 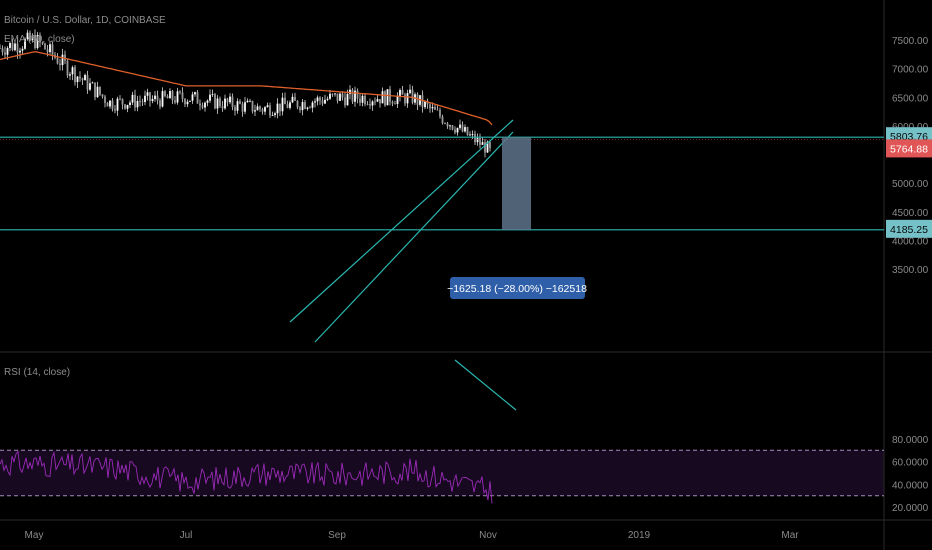 What do you see at coordinates (246, 477) in the screenshot?
I see `rsi-layer` at bounding box center [246, 477].